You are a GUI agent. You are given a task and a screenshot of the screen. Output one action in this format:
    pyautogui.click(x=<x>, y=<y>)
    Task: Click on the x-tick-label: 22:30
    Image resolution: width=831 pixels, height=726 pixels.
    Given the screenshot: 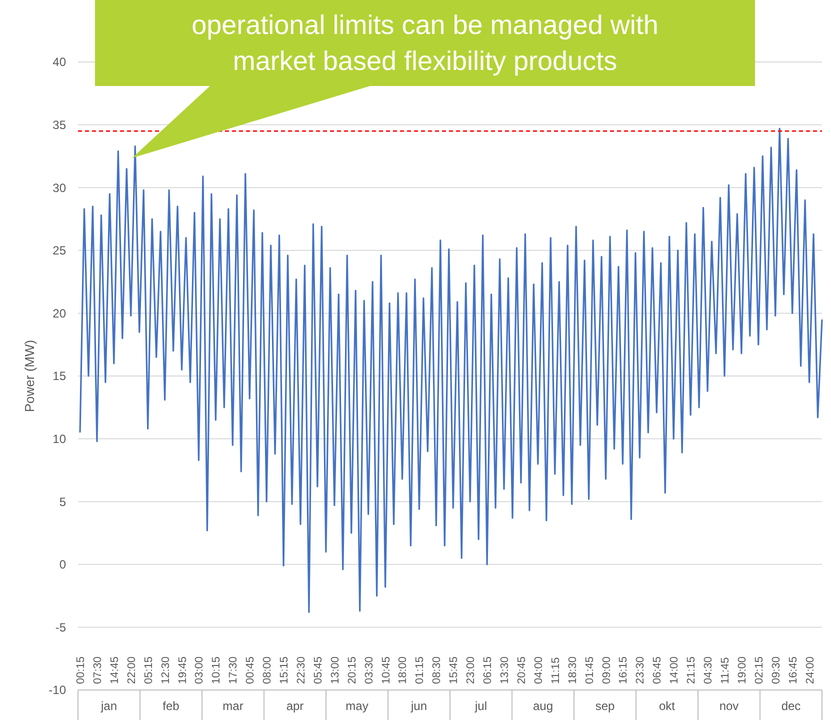 What is the action you would take?
    pyautogui.click(x=301, y=670)
    